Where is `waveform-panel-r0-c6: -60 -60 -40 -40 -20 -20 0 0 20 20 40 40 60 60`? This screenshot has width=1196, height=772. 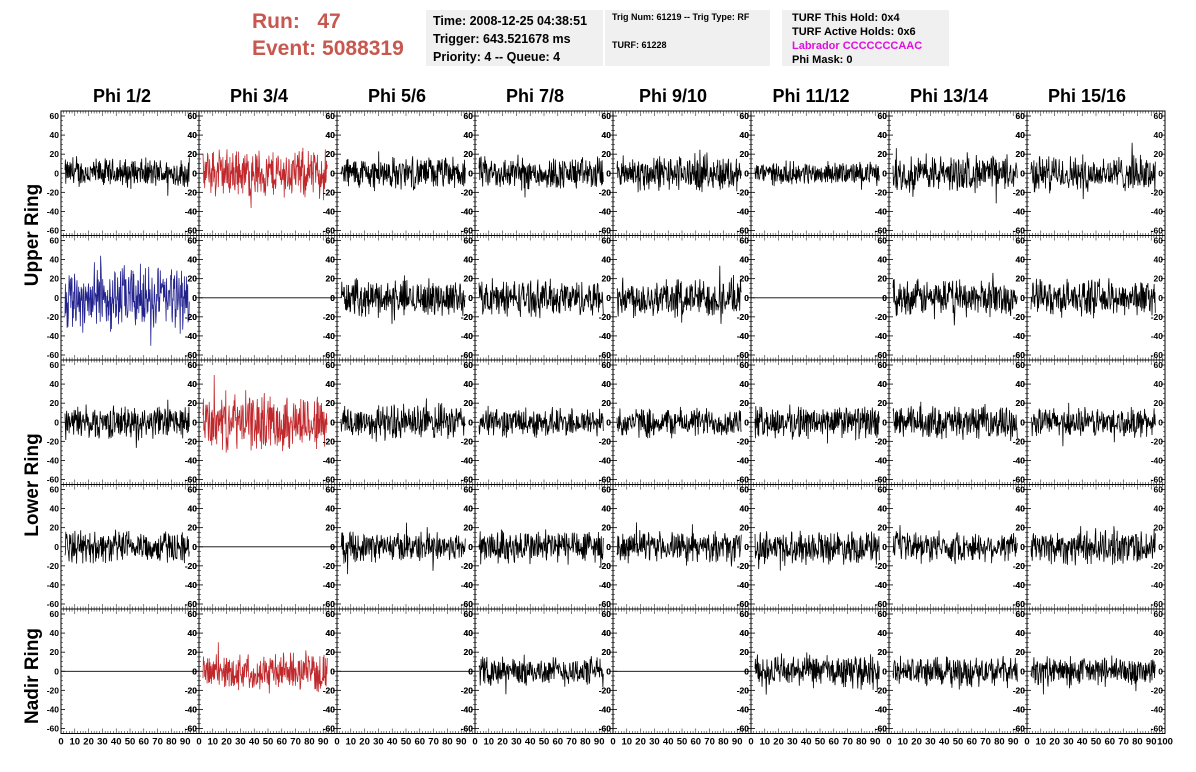 waveform-panel-r0-c6: -60 -60 -40 -40 -20 -20 0 0 20 20 40 40 60 60 is located at coordinates (951, 173).